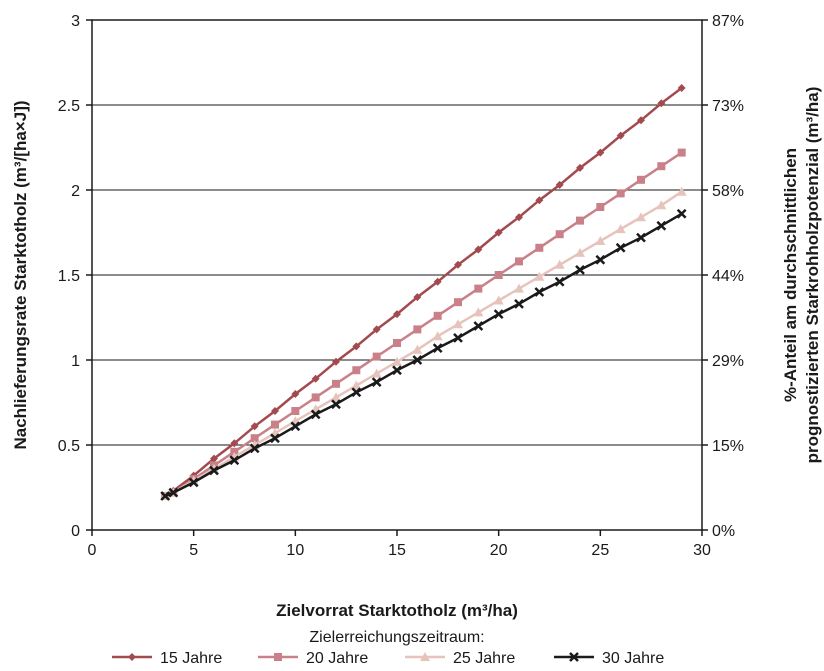  I want to click on y-tick-label: 1, so click(75, 361).